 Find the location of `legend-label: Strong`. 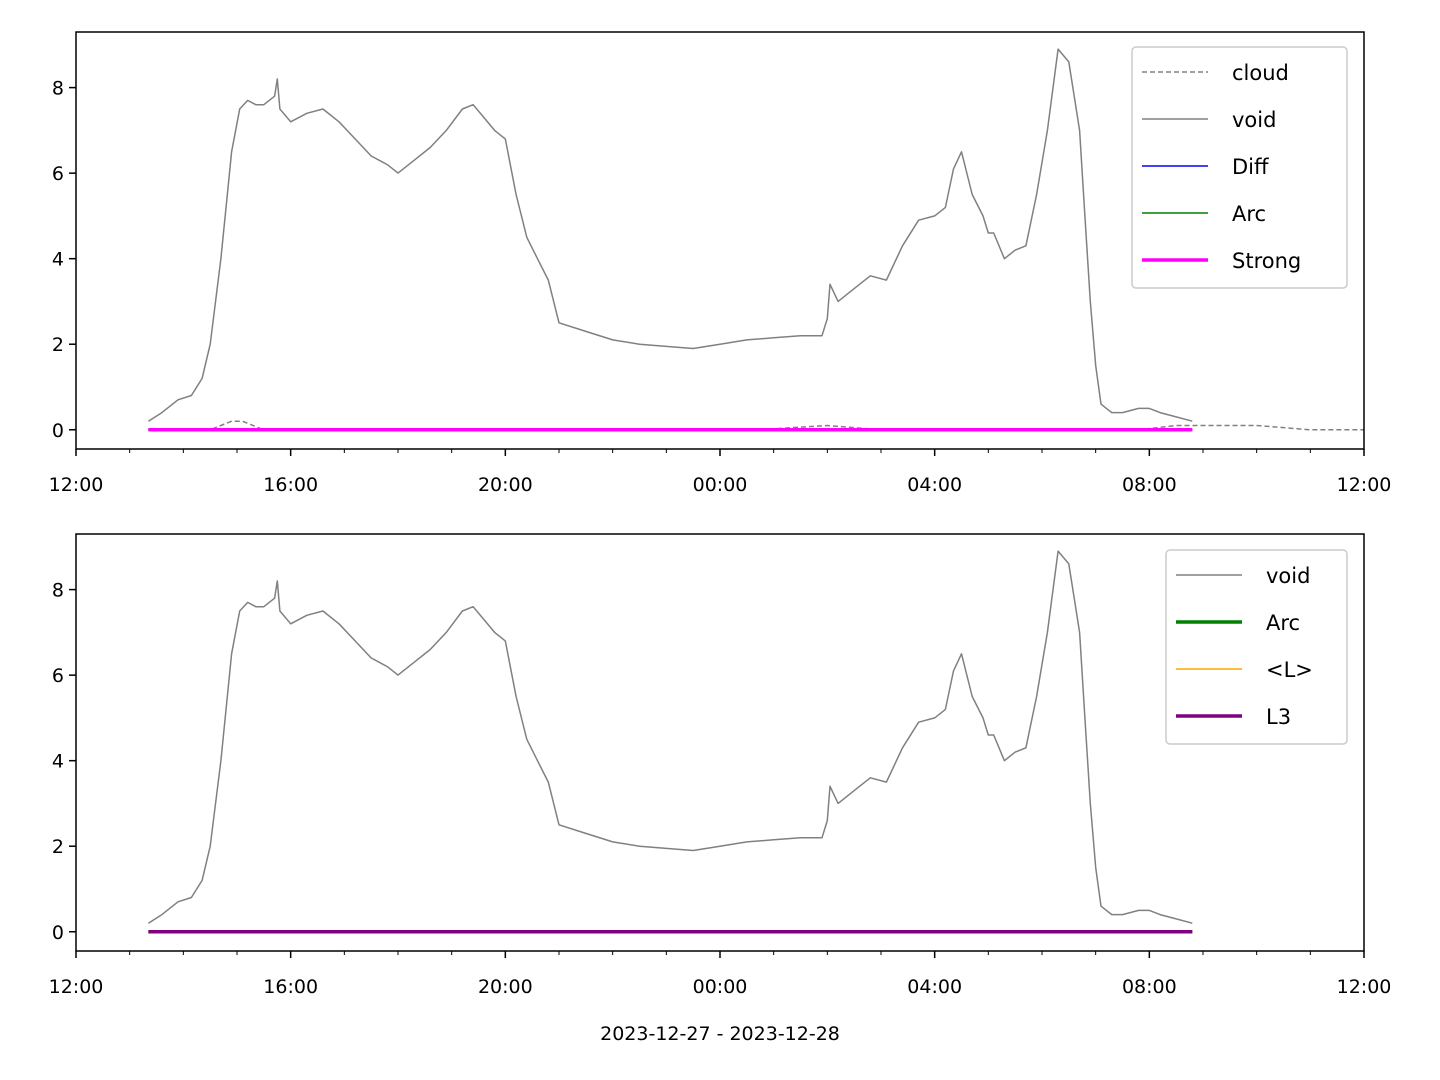

legend-label: Strong is located at coordinates (1266, 261).